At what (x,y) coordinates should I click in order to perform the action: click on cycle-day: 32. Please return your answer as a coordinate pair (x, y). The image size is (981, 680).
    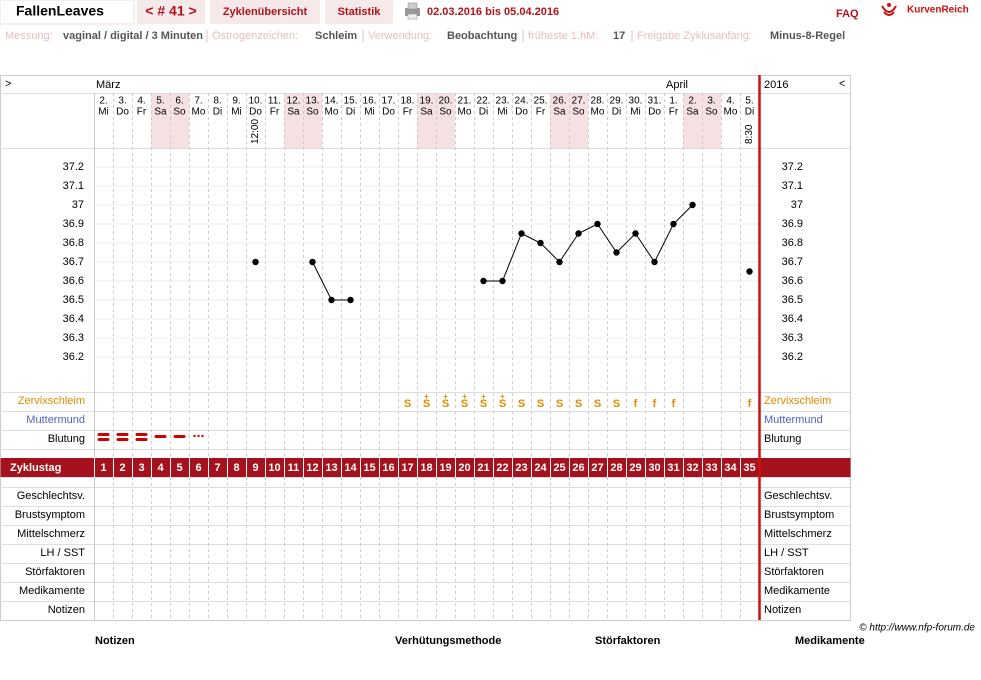
    Looking at the image, I should click on (692, 468).